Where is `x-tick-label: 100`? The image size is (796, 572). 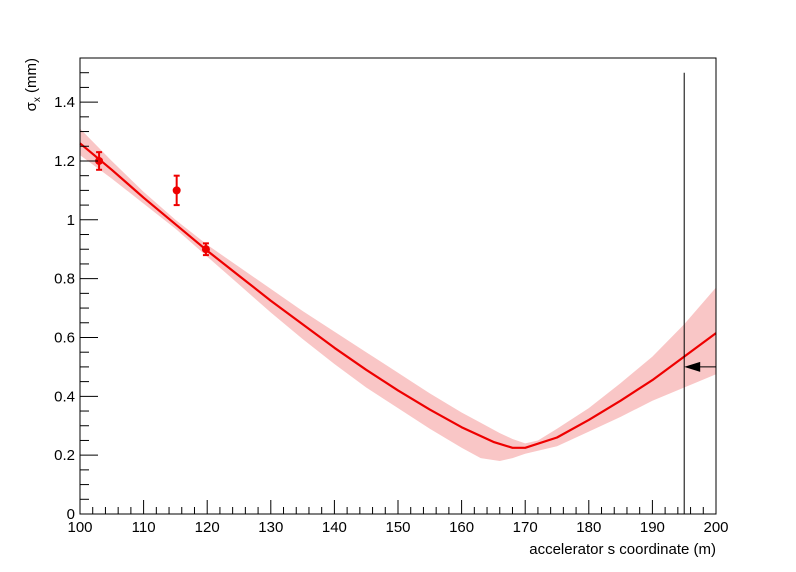 x-tick-label: 100 is located at coordinates (79, 527).